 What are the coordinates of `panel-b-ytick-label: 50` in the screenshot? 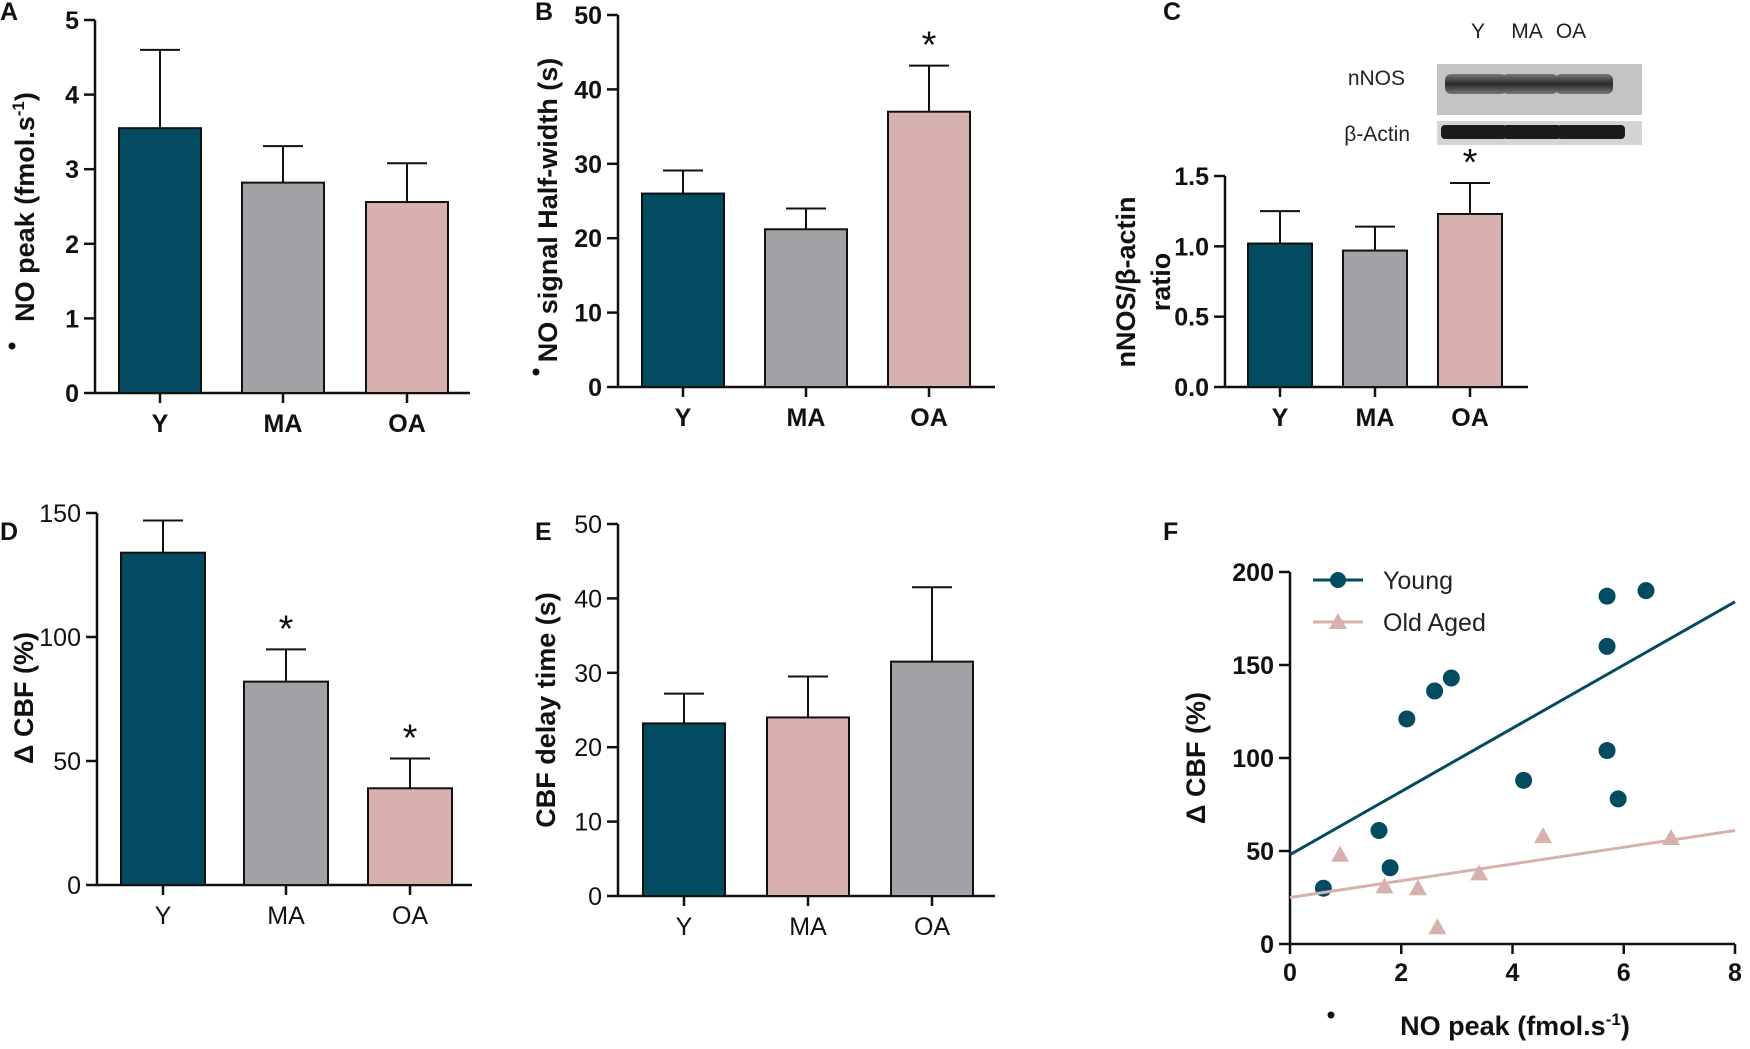 It's located at (588, 16).